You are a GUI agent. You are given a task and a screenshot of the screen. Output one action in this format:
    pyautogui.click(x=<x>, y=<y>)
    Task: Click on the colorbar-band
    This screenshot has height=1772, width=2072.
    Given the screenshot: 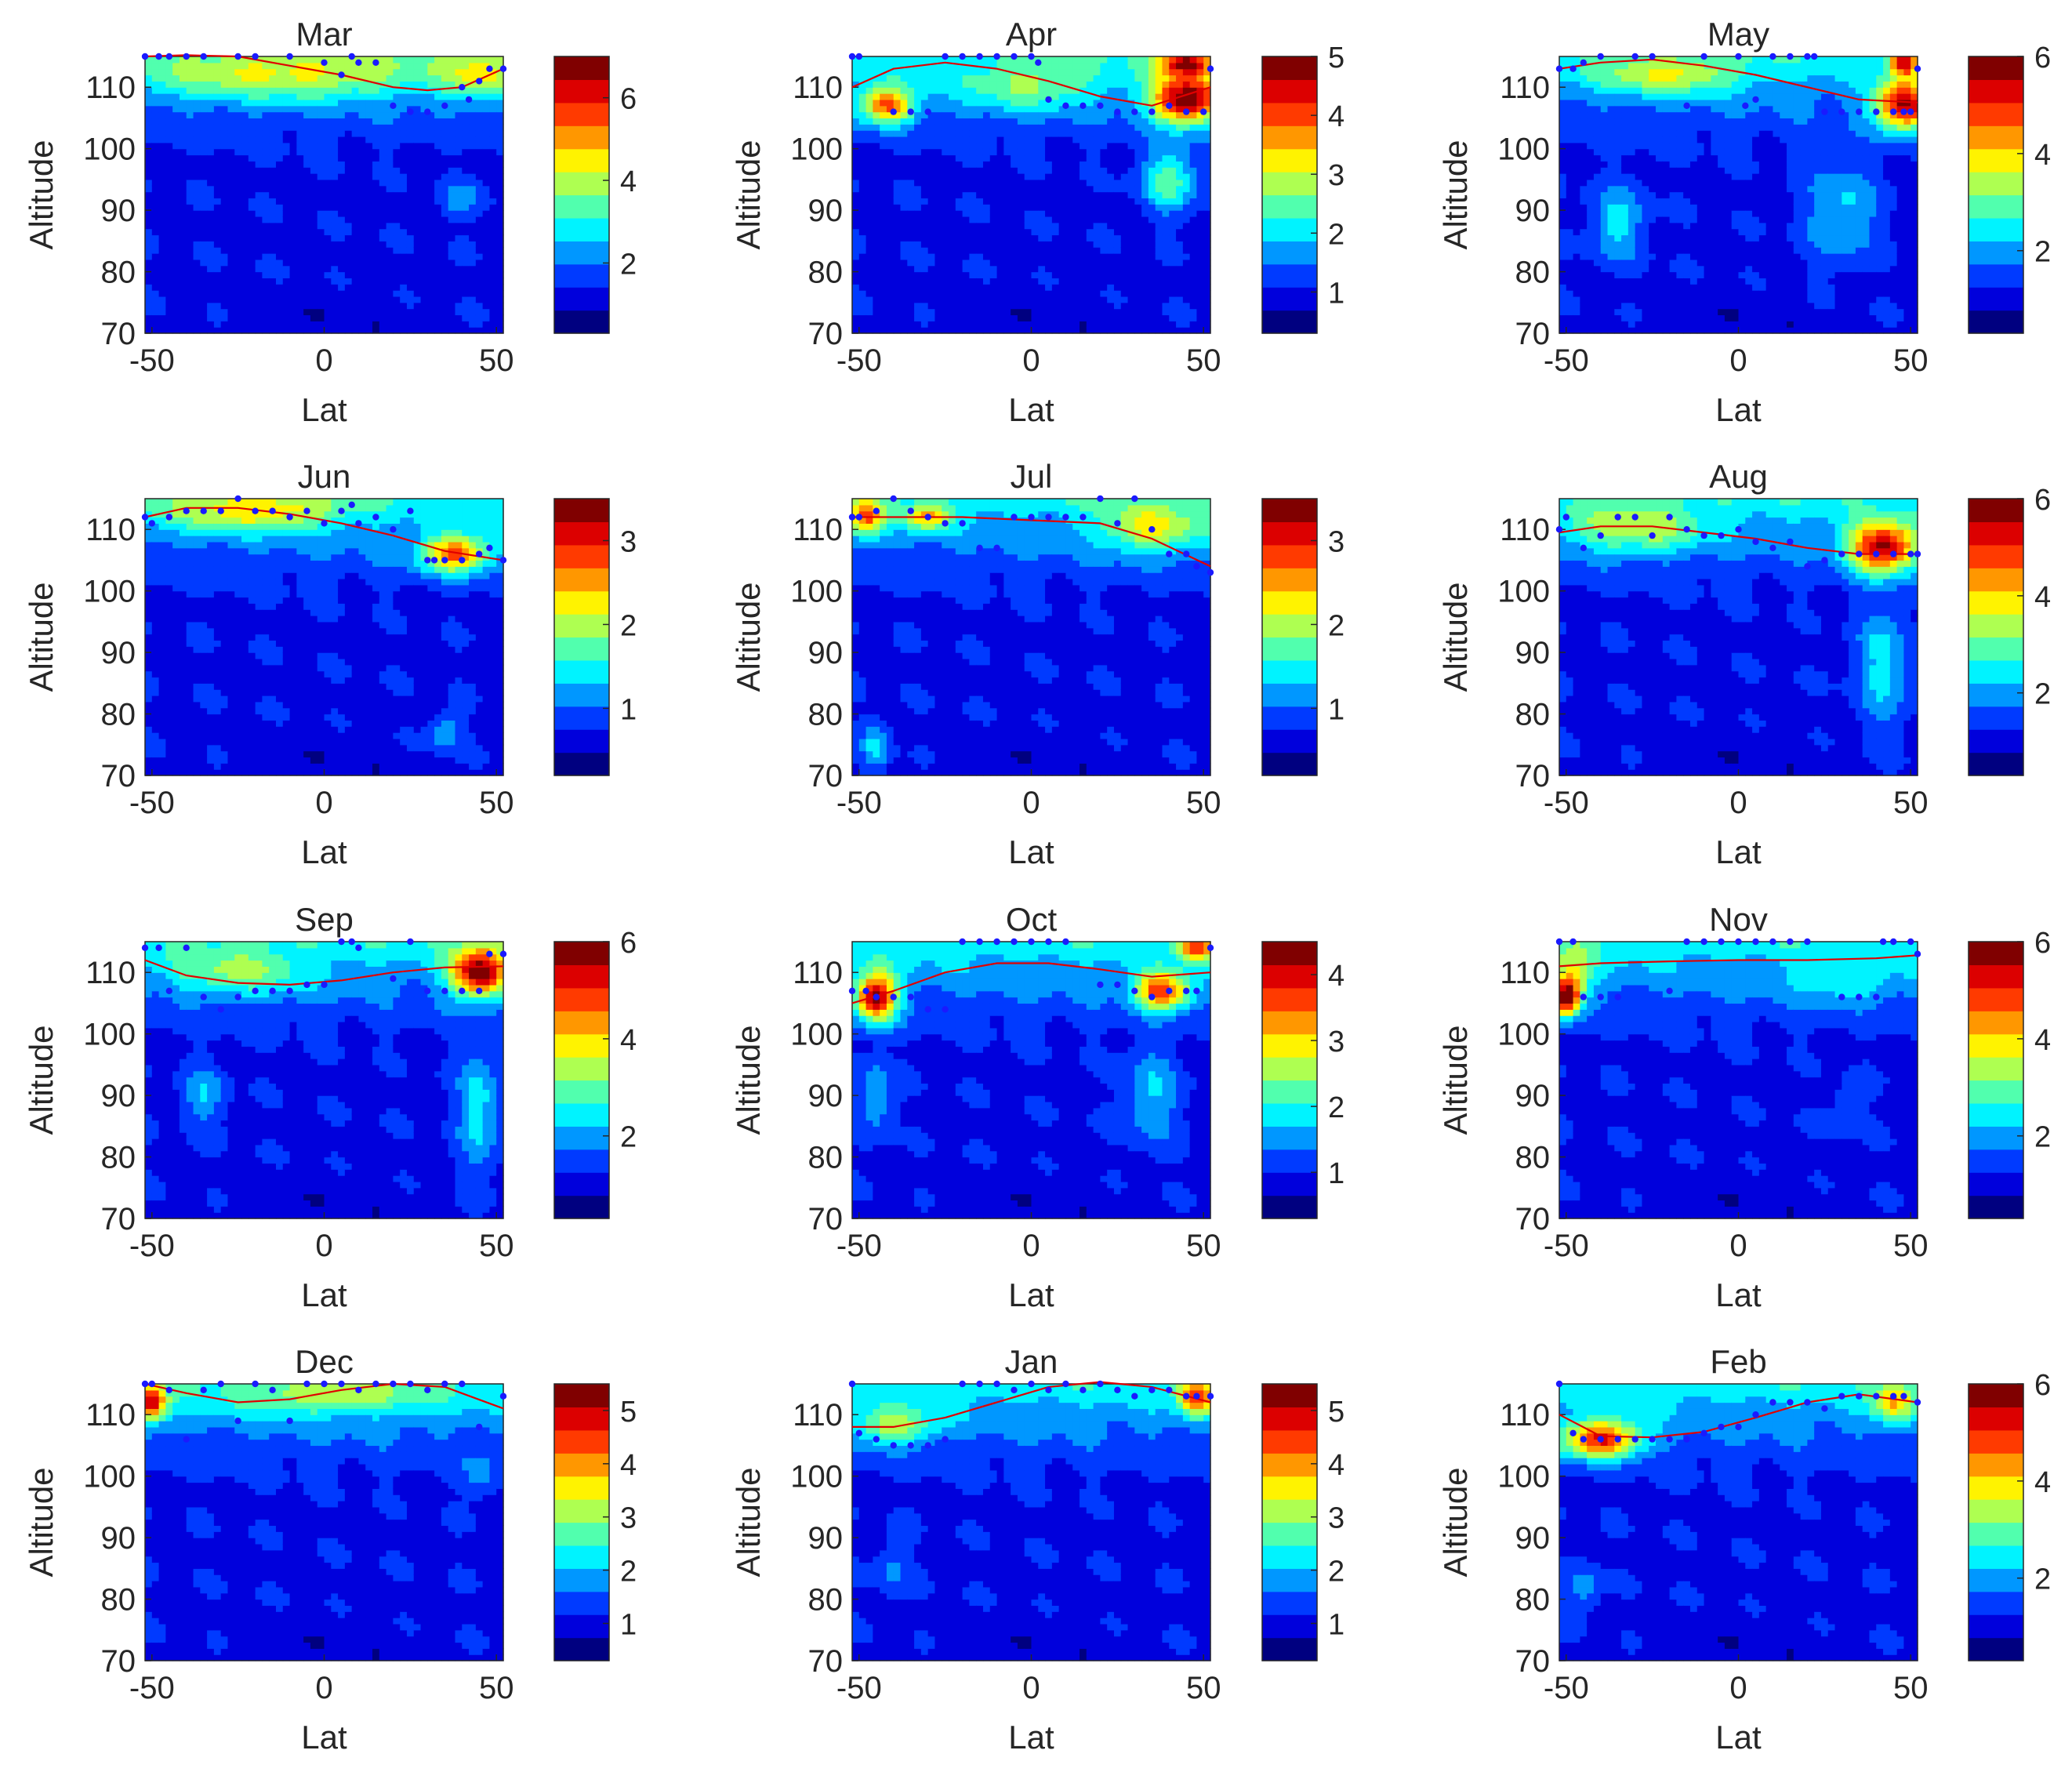 What is the action you would take?
    pyautogui.click(x=581, y=91)
    